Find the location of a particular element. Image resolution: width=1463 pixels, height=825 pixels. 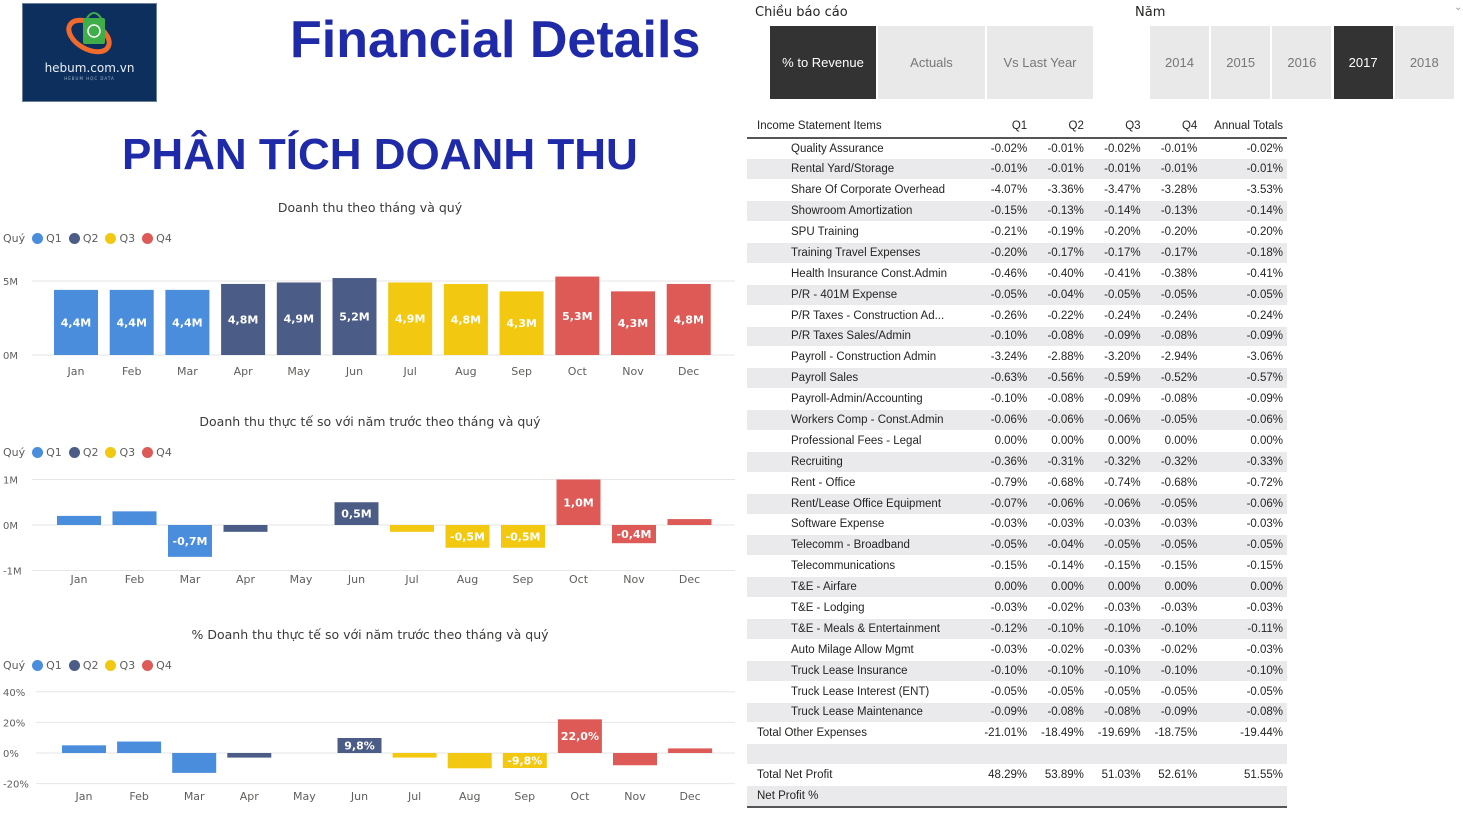

column-header: Q2 is located at coordinates (1059, 126).